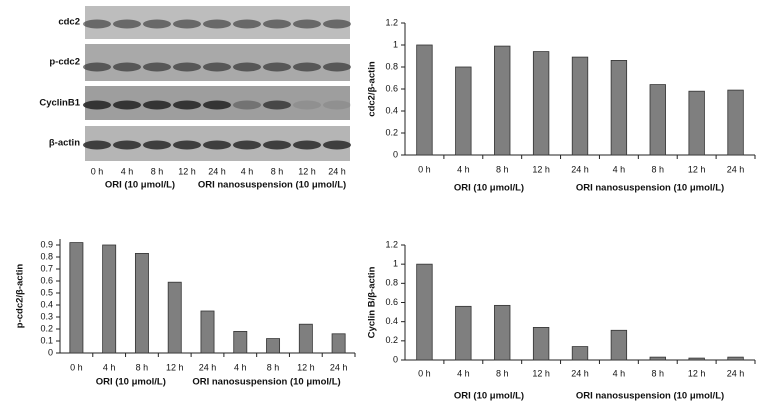 This screenshot has height=408, width=765. What do you see at coordinates (59, 103) in the screenshot?
I see `blot-row-label: CyclinB1` at bounding box center [59, 103].